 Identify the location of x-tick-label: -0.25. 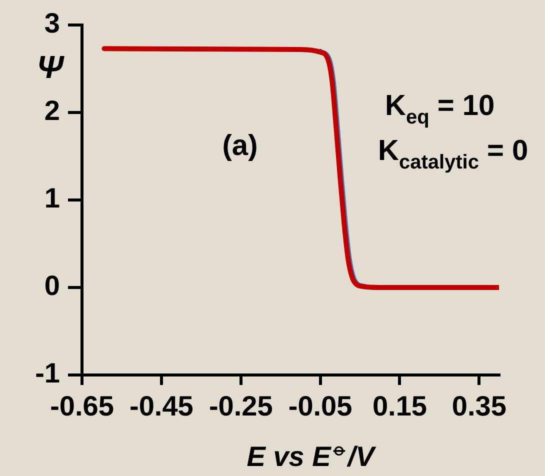
(240, 406).